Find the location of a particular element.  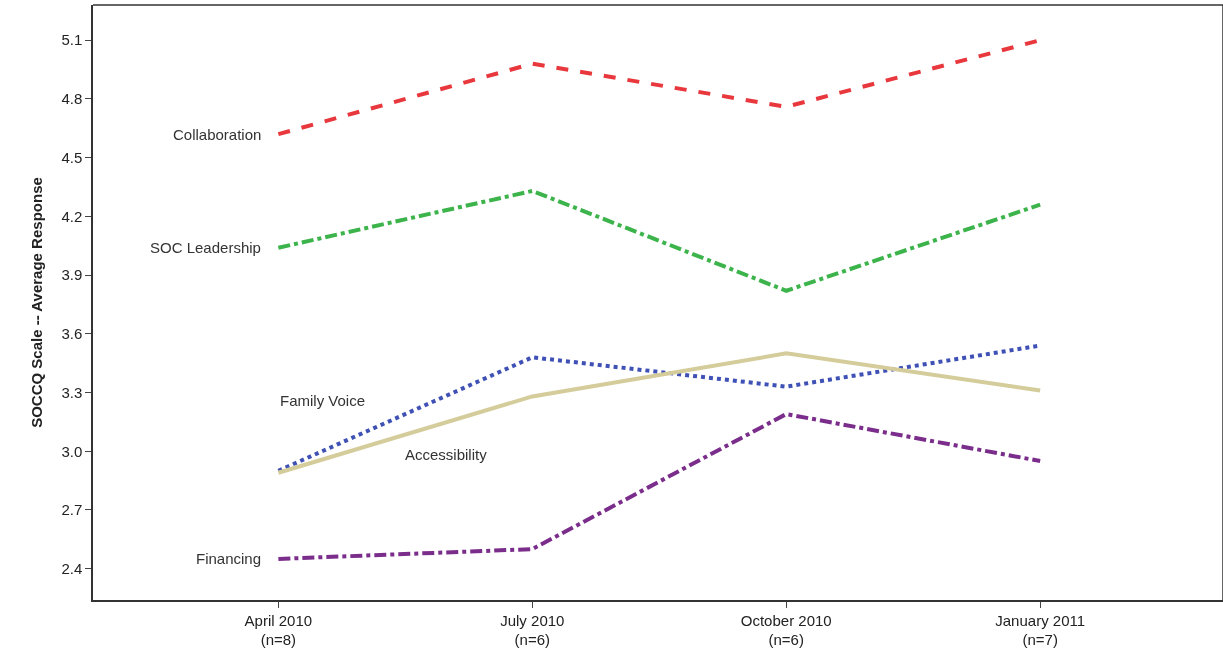

x-tick-label: April 2010 (n=8) is located at coordinates (278, 630).